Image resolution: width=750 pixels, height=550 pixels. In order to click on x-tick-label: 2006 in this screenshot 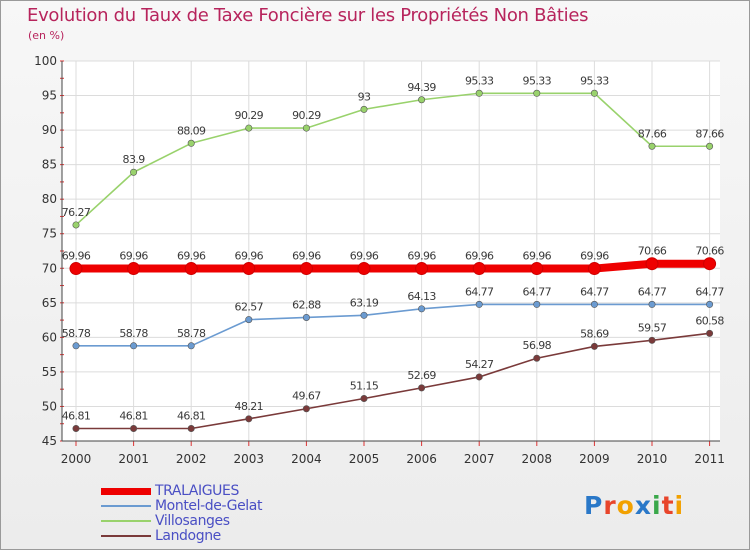, I will do `click(421, 459)`.